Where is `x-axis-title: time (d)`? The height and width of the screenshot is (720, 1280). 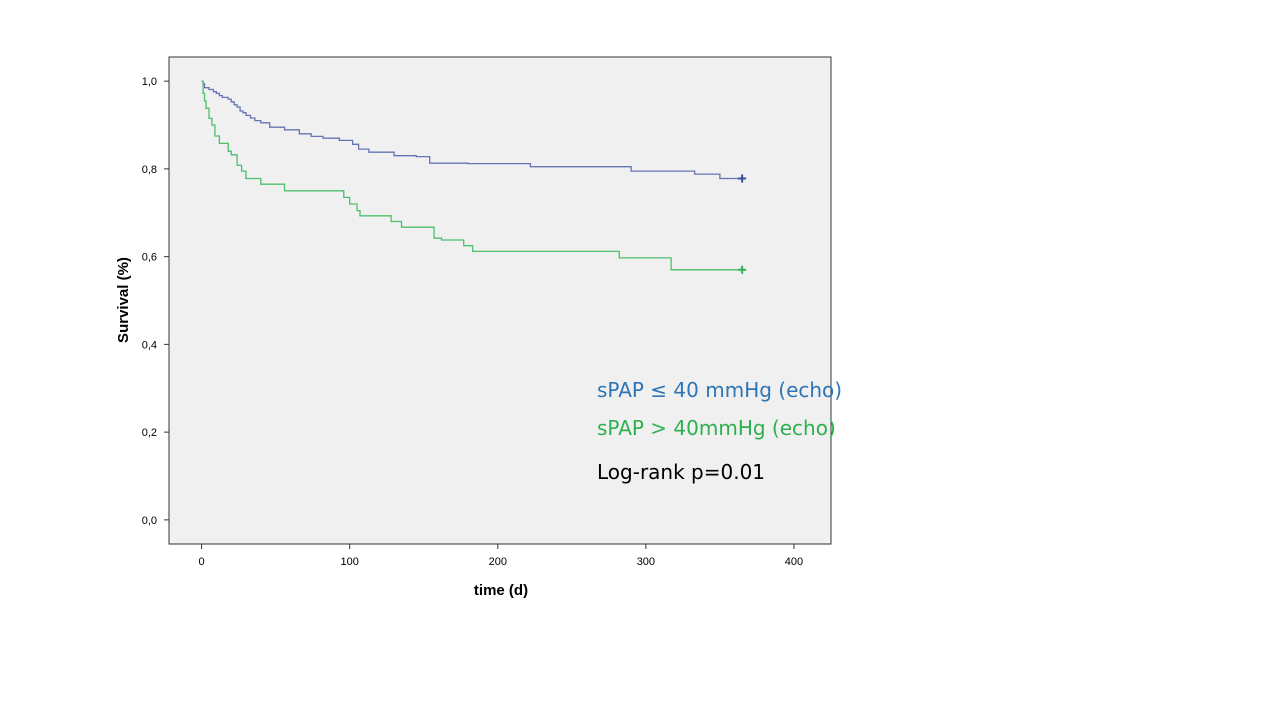 x-axis-title: time (d) is located at coordinates (501, 590).